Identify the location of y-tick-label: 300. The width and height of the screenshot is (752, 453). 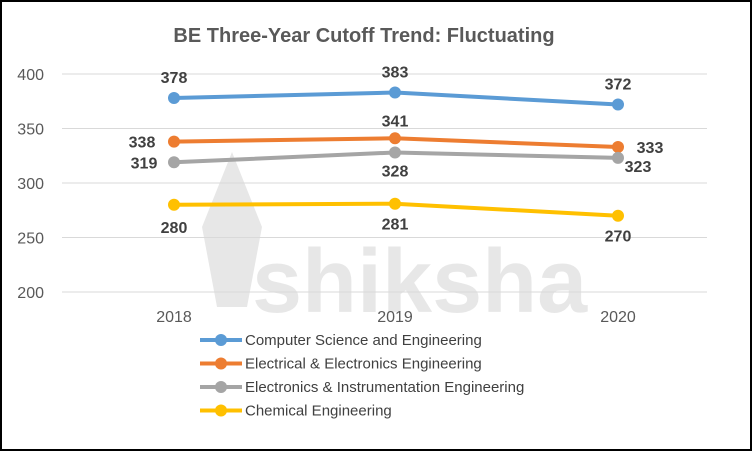
(30, 184).